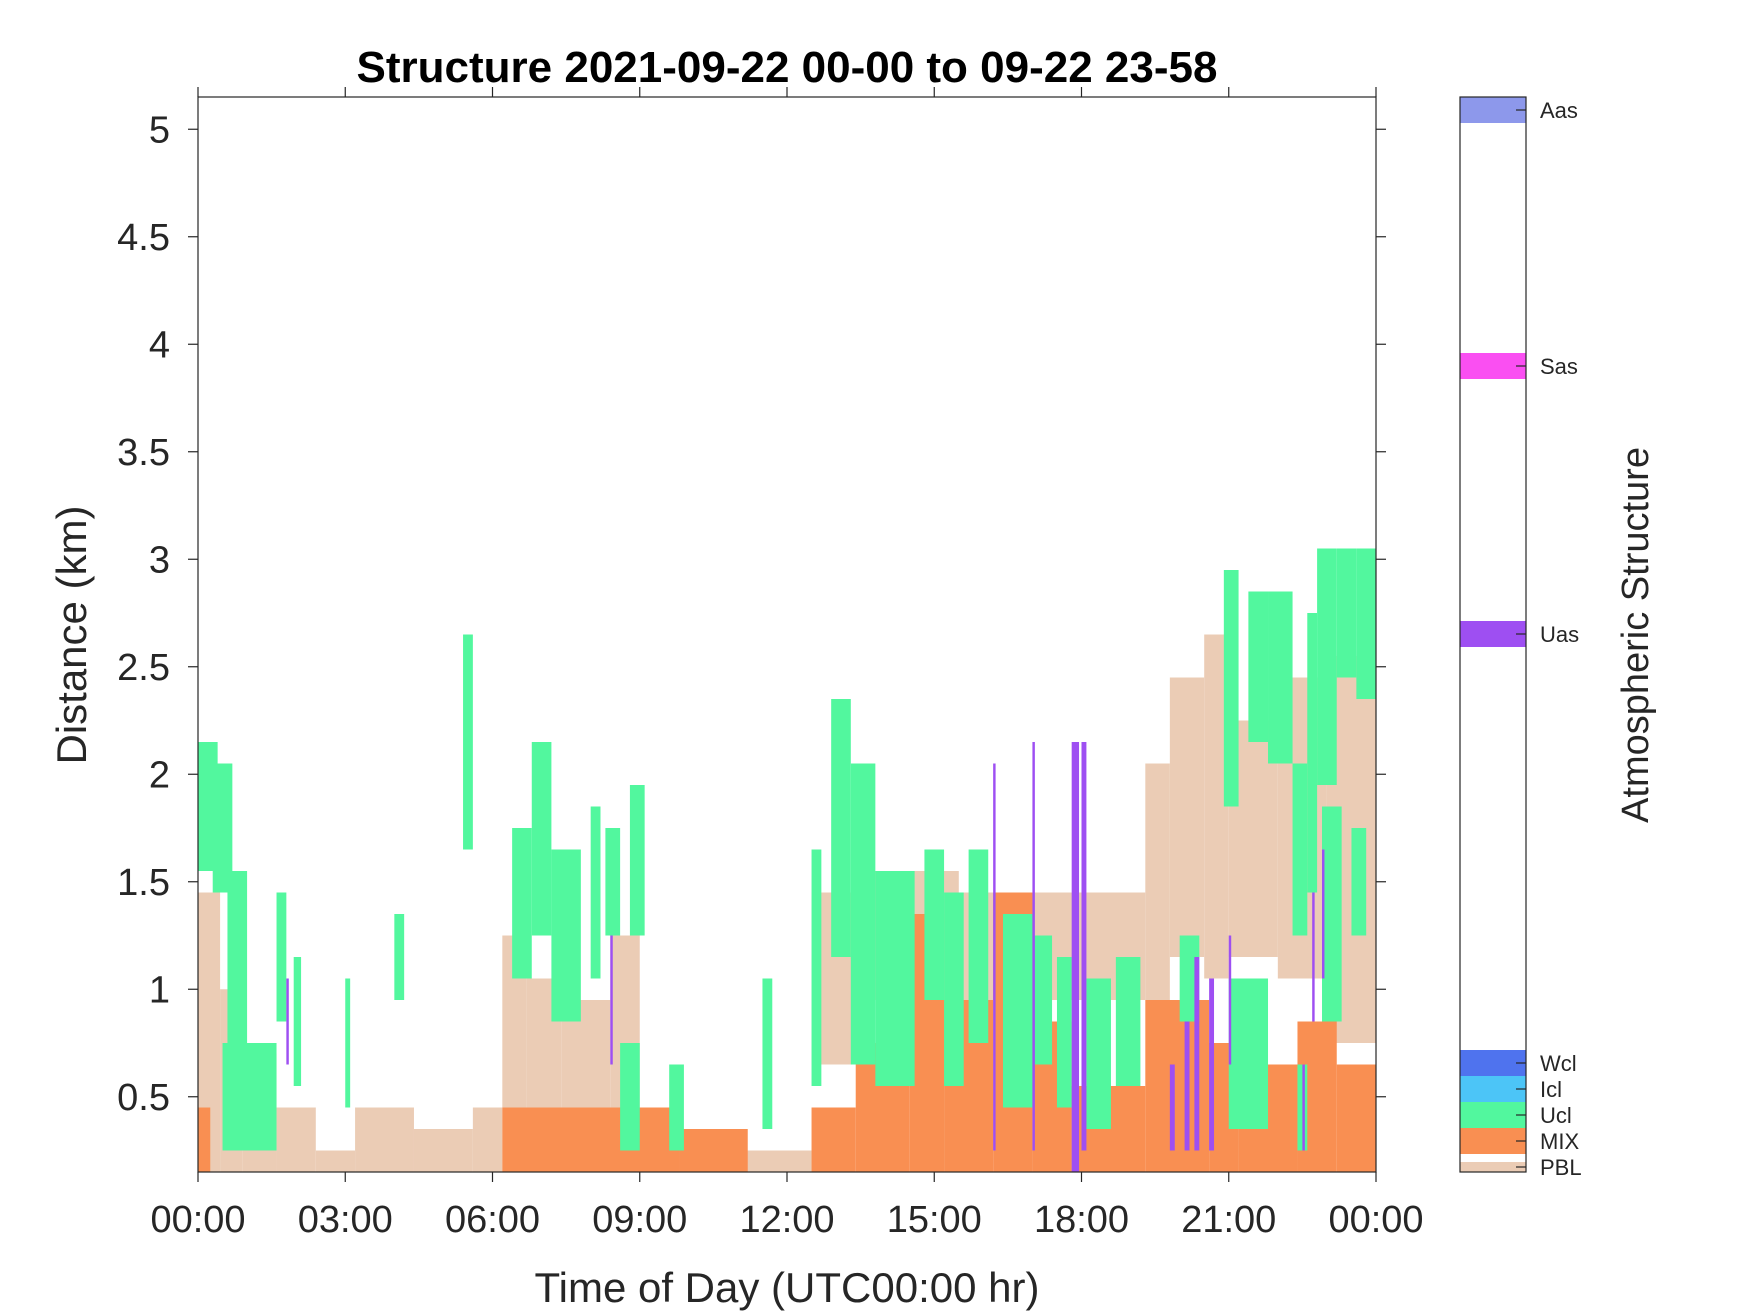  I want to click on colorbar-label-icl: Icl, so click(1551, 1089).